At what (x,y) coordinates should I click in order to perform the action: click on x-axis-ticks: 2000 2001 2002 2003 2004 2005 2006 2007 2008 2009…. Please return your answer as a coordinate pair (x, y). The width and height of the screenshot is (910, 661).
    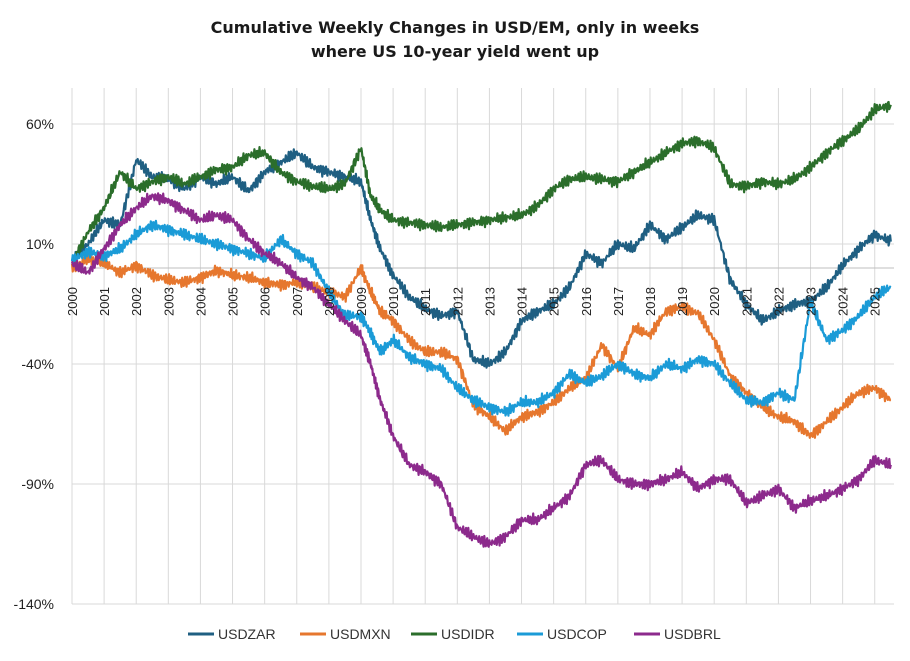
    Looking at the image, I should click on (474, 301).